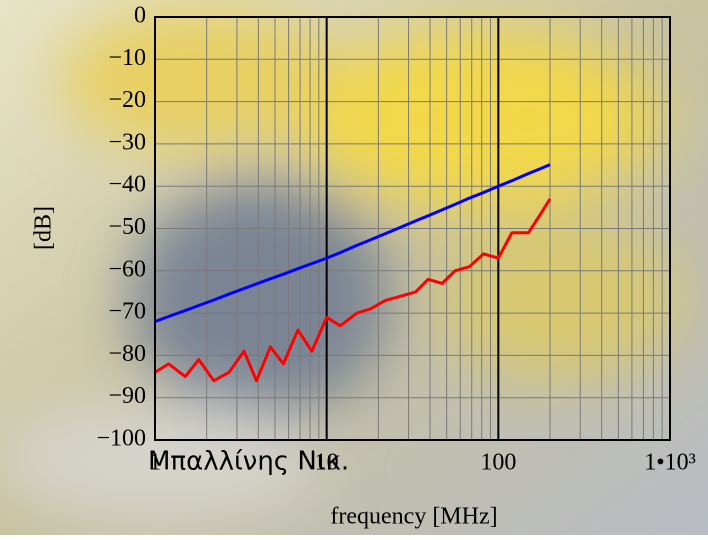  What do you see at coordinates (121, 439) in the screenshot?
I see `y-tick-label: −100` at bounding box center [121, 439].